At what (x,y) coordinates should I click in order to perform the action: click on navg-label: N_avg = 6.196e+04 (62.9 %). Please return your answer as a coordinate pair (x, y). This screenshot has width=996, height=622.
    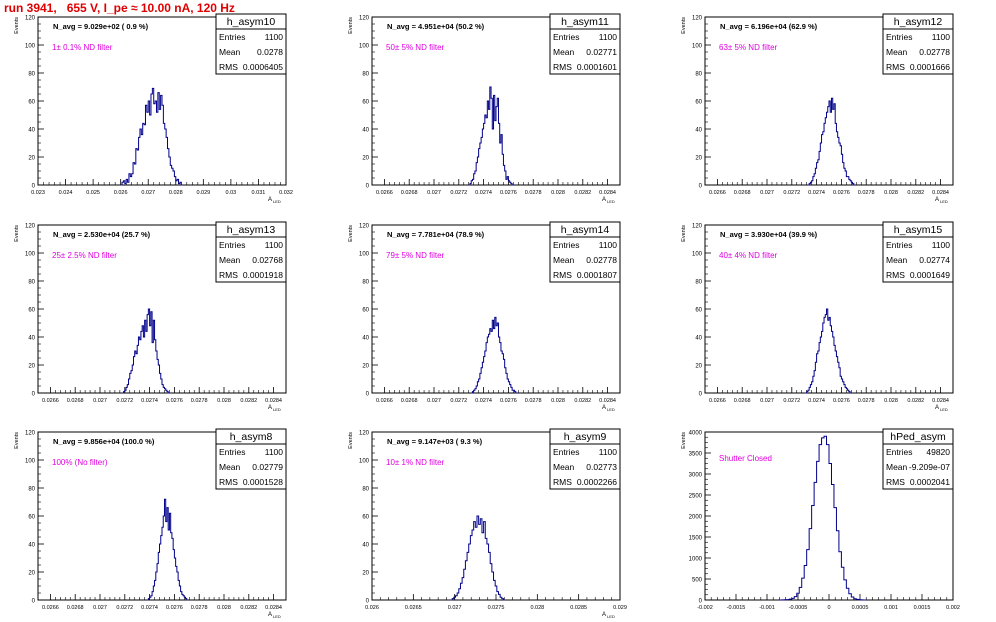
    Looking at the image, I should click on (769, 26).